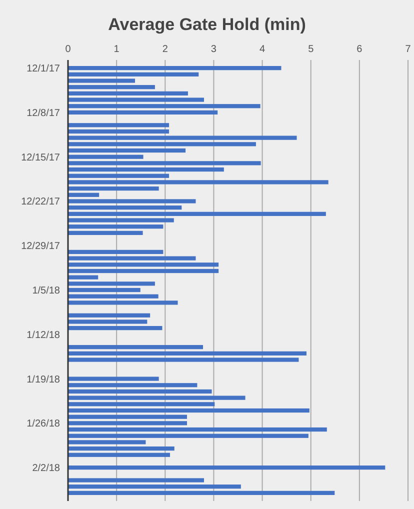 This screenshot has height=509, width=414. I want to click on y-tick-label: 2/2/18, so click(46, 468).